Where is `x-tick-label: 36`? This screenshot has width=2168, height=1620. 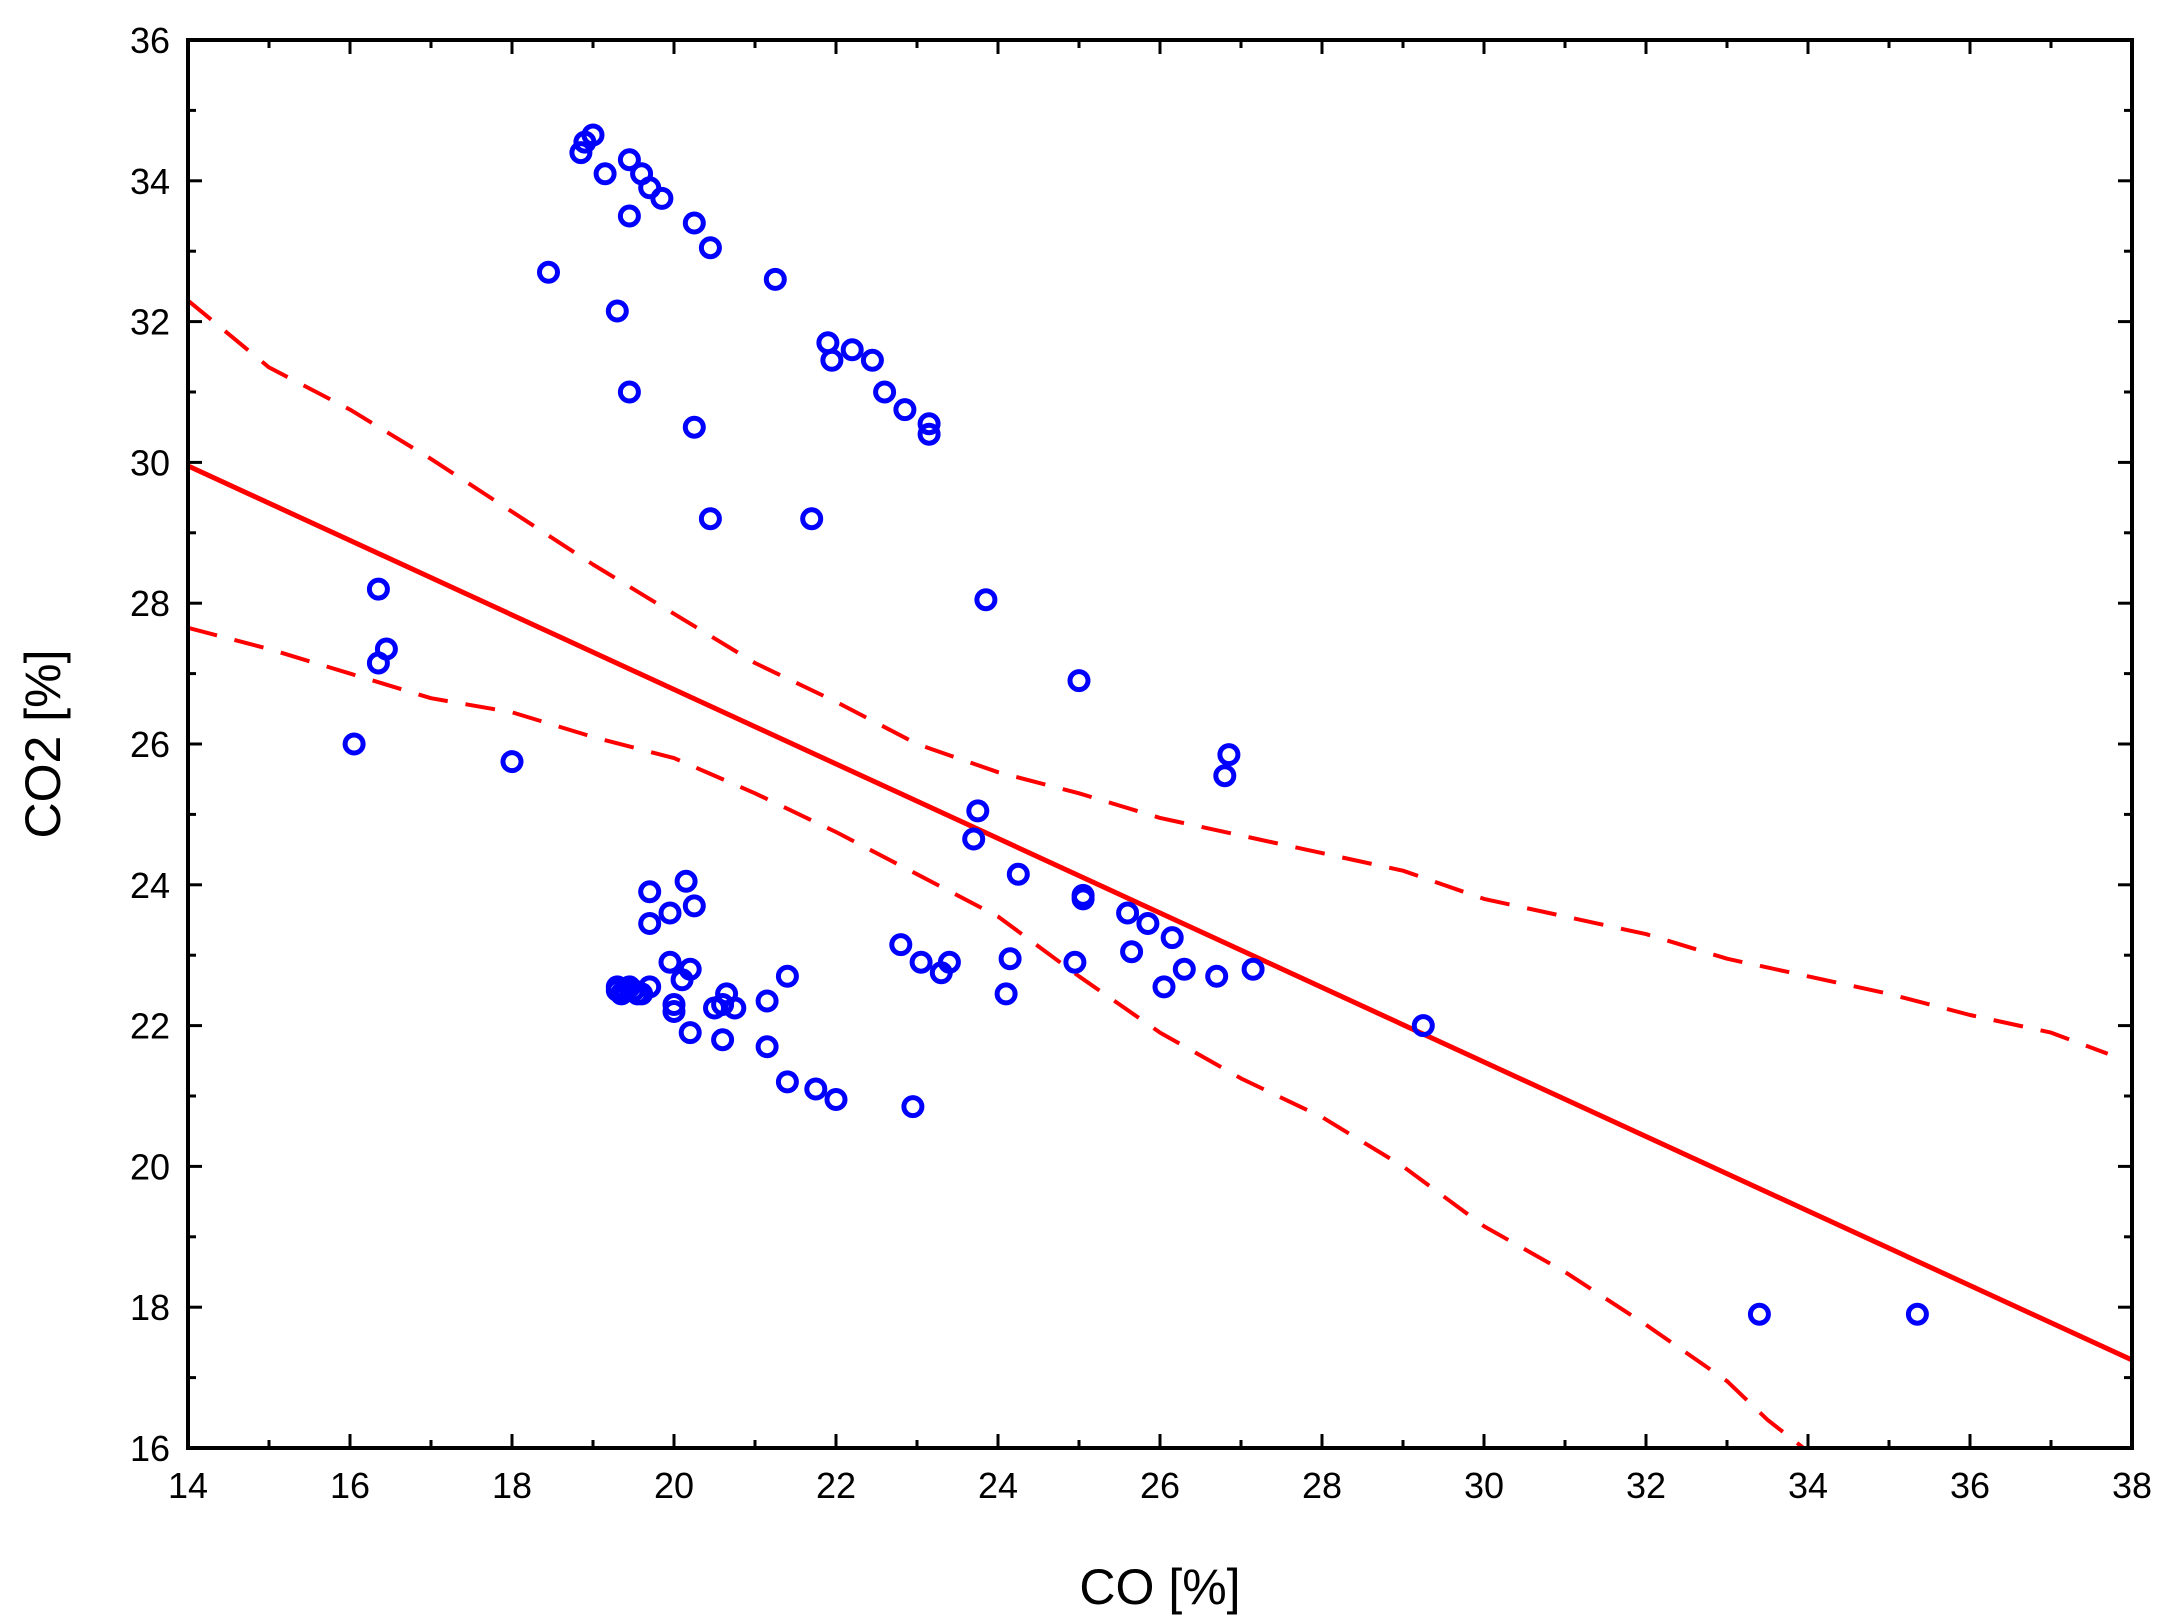 x-tick-label: 36 is located at coordinates (1970, 1485).